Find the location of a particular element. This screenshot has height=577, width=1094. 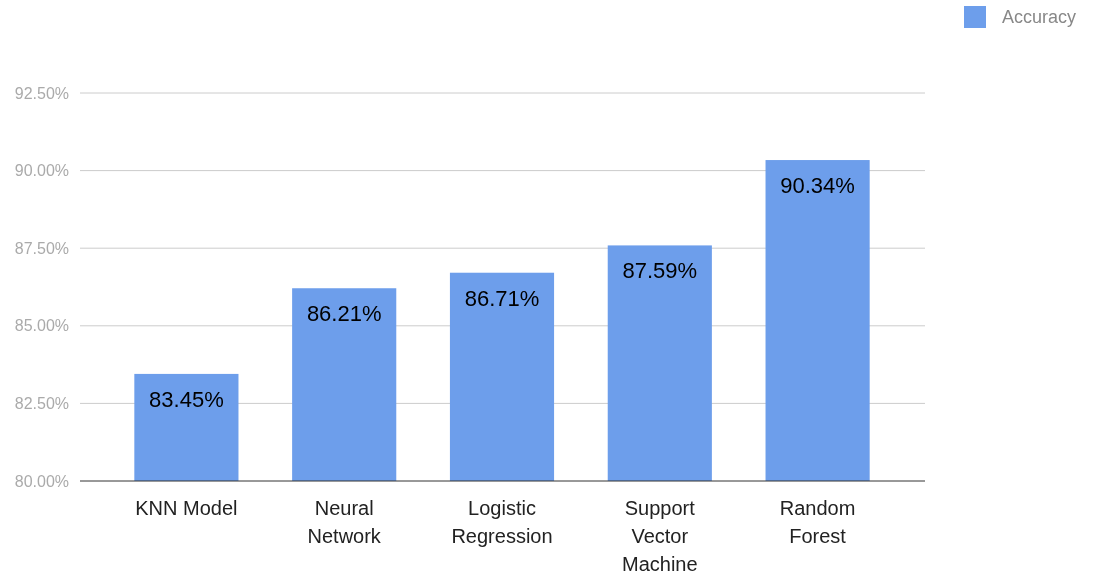

y-tick-label: 82.50% is located at coordinates (41, 403).